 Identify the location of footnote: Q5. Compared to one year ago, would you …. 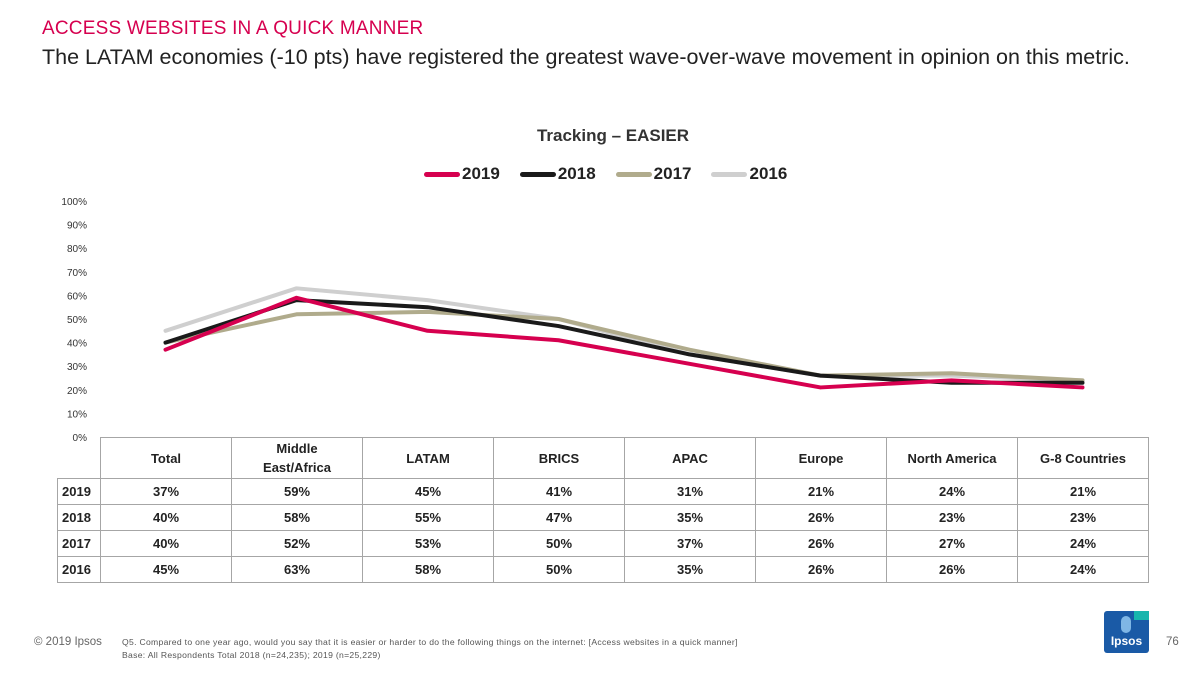
(430, 649).